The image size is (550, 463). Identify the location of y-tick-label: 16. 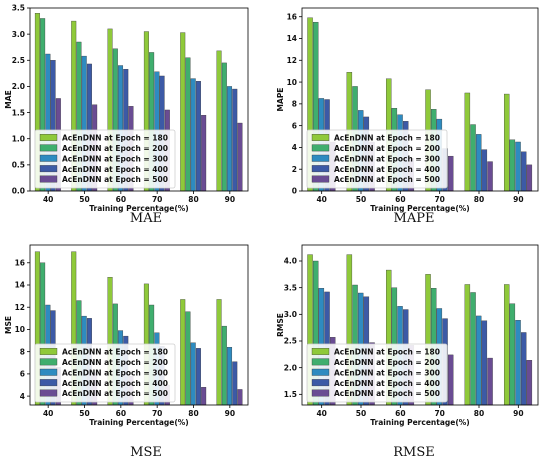
(20, 262).